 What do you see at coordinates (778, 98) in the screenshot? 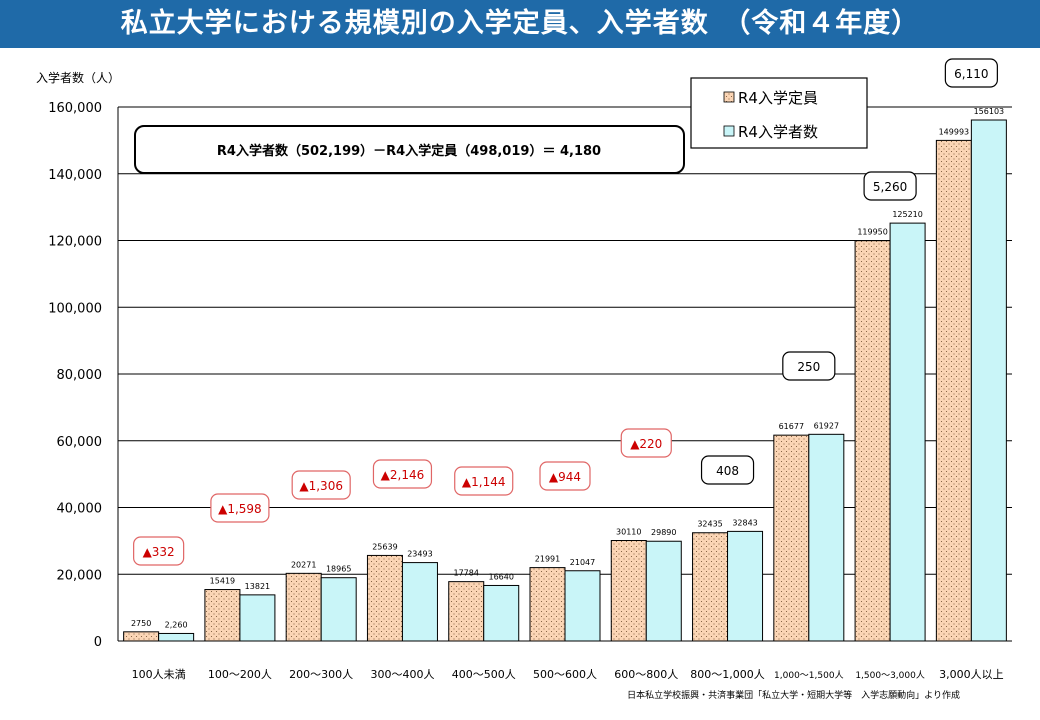
I see `legend-label-capacity: R4入学定員` at bounding box center [778, 98].